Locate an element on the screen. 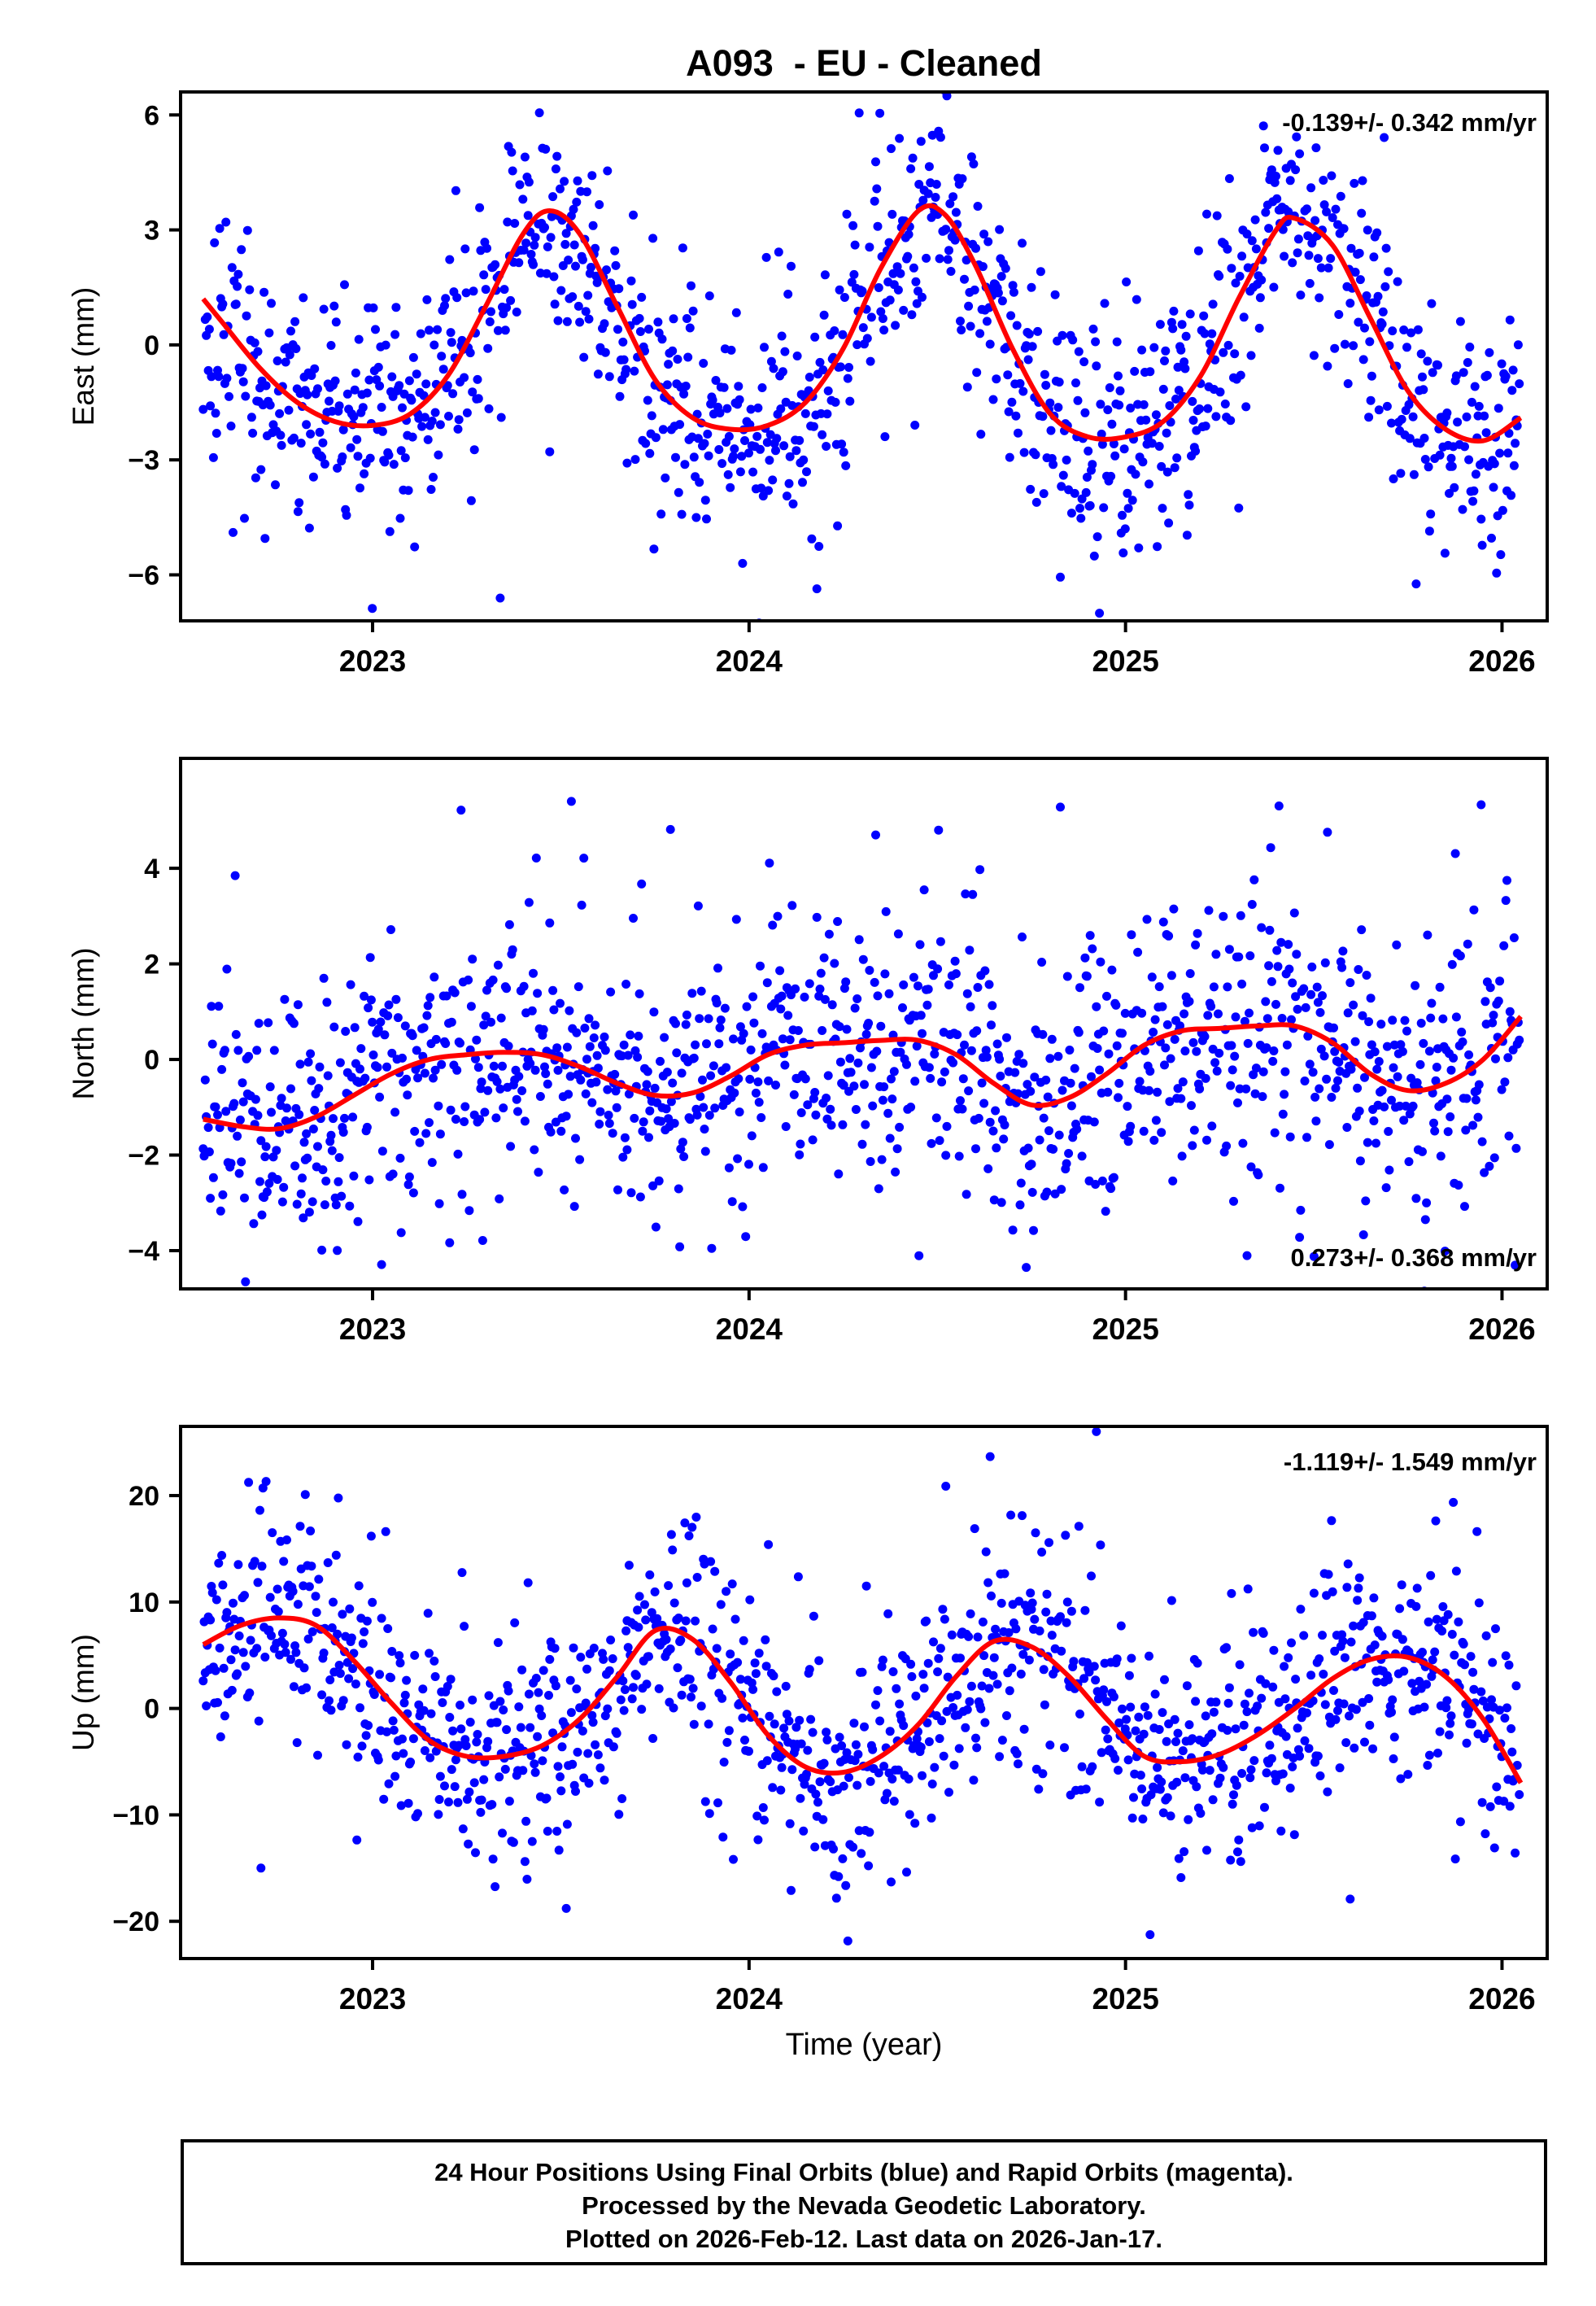  east-y-tick-label: 0 is located at coordinates (151, 345).